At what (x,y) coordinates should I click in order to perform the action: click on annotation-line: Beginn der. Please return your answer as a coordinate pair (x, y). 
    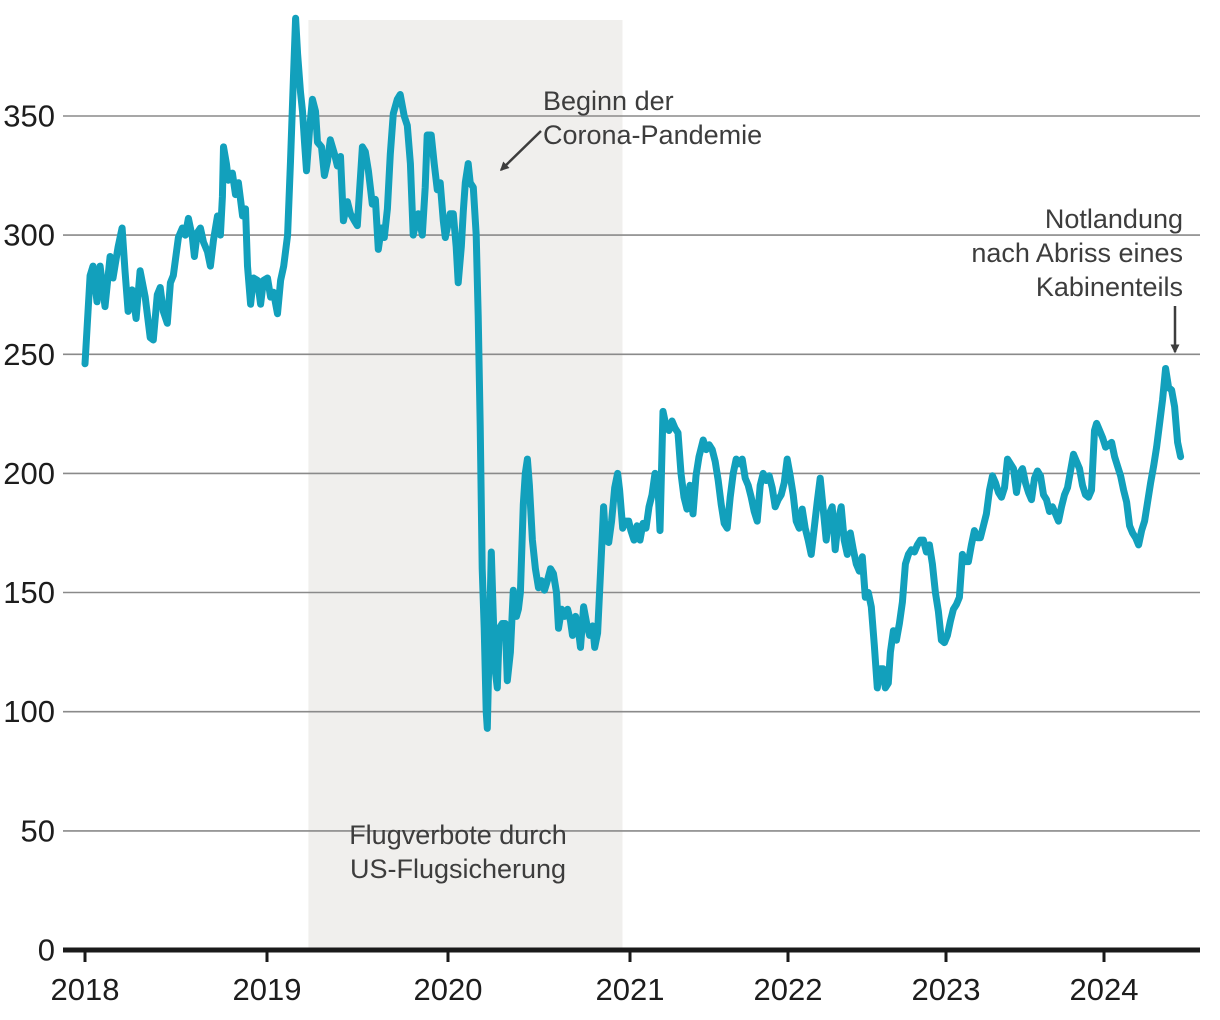
    Looking at the image, I should click on (608, 101).